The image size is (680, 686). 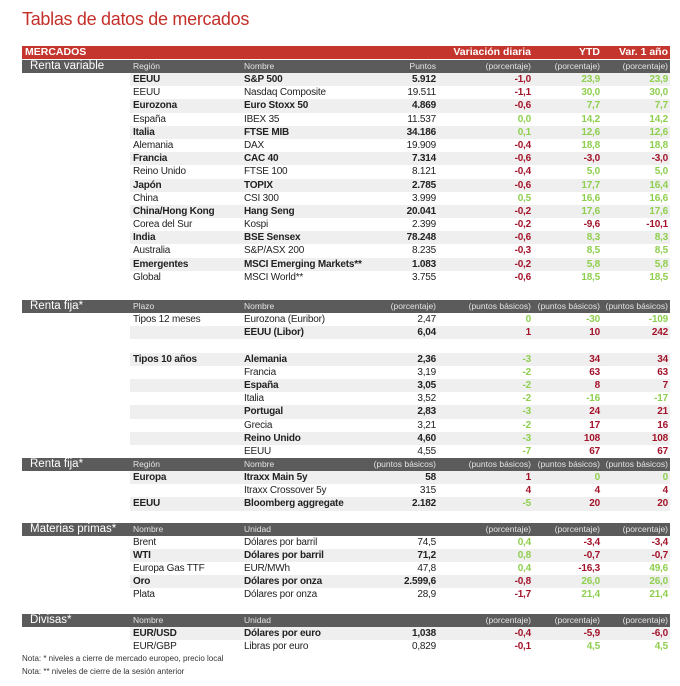 I want to click on one-year-change: 21, so click(x=662, y=412).